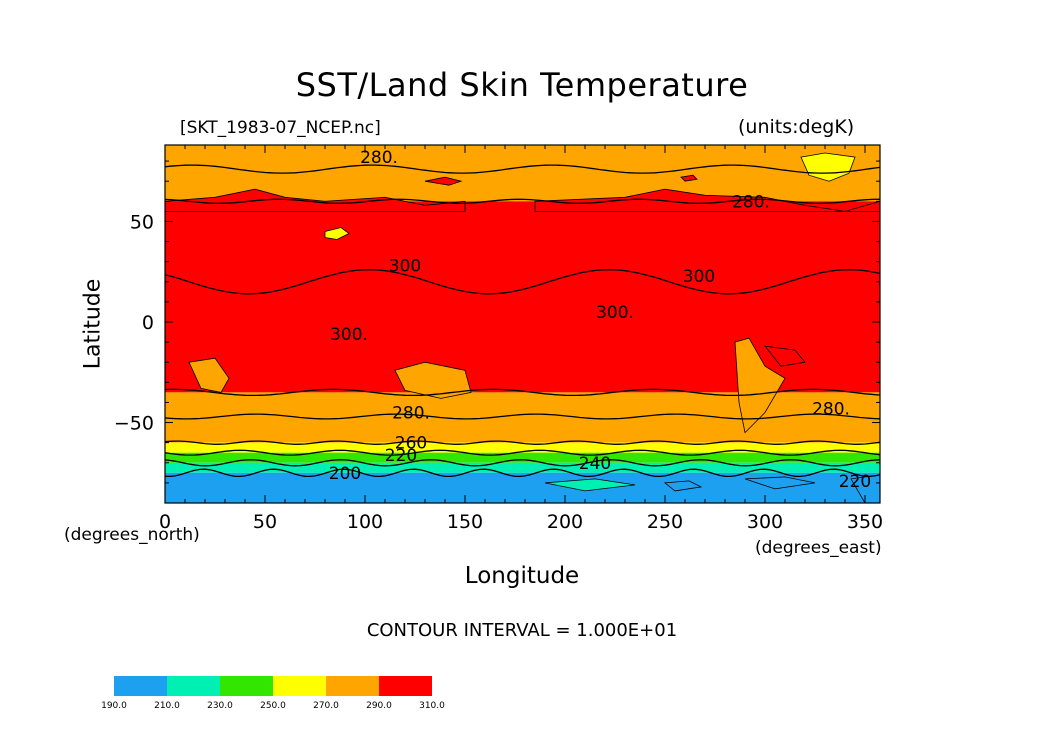 This screenshot has height=739, width=1044. I want to click on x-tick-label: 50, so click(265, 522).